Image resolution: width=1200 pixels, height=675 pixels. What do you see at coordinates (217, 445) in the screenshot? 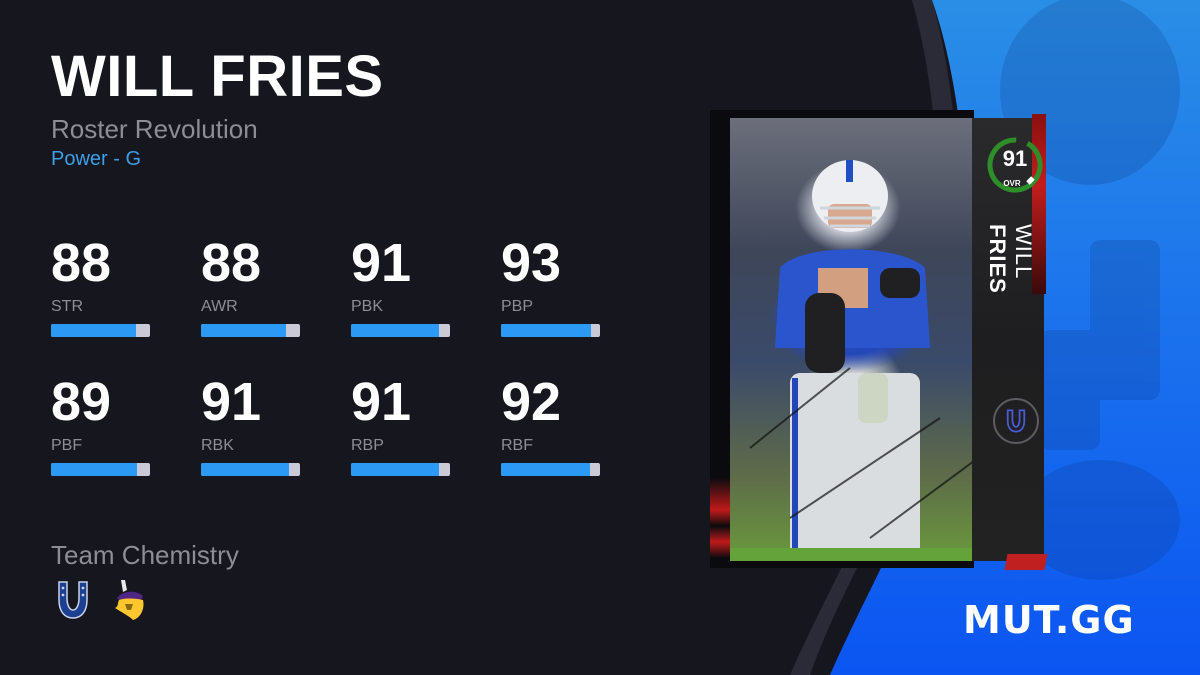
I see `stat-label: RBK` at bounding box center [217, 445].